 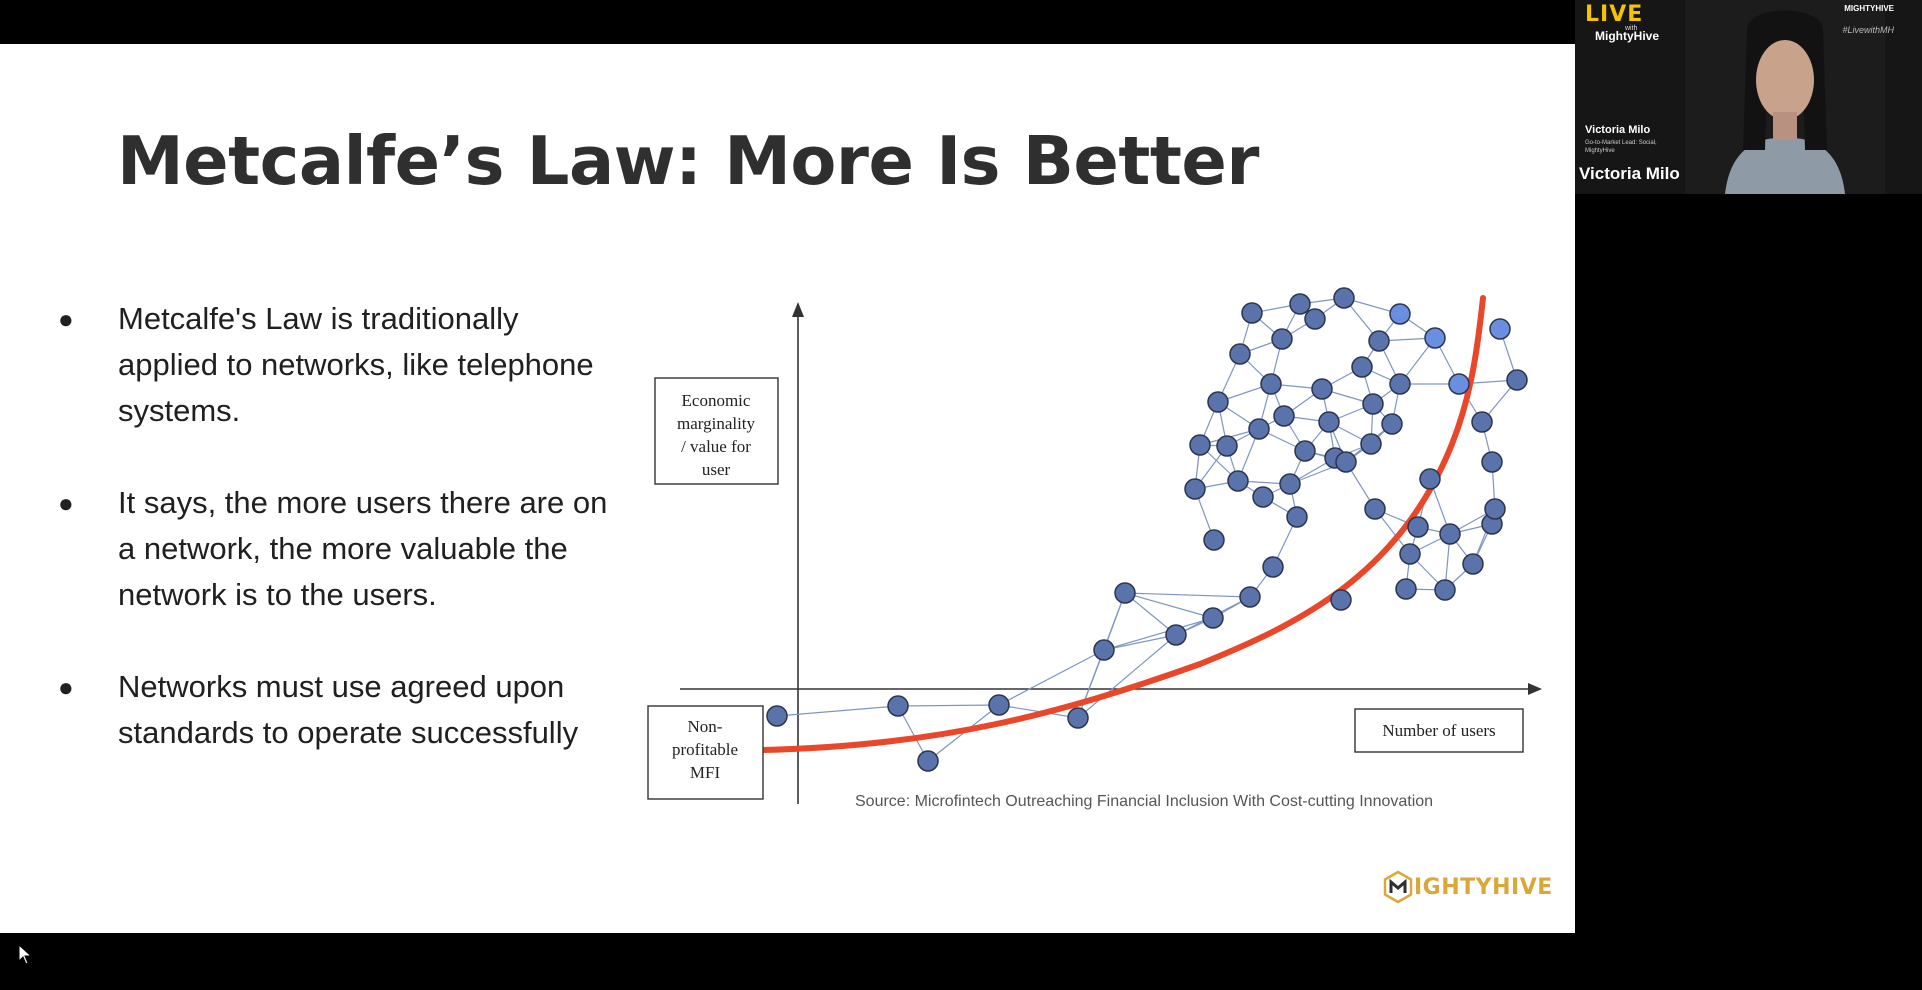 I want to click on lower-third-role: Go-to-Market Lead: Social, MightyHive, so click(x=1621, y=147).